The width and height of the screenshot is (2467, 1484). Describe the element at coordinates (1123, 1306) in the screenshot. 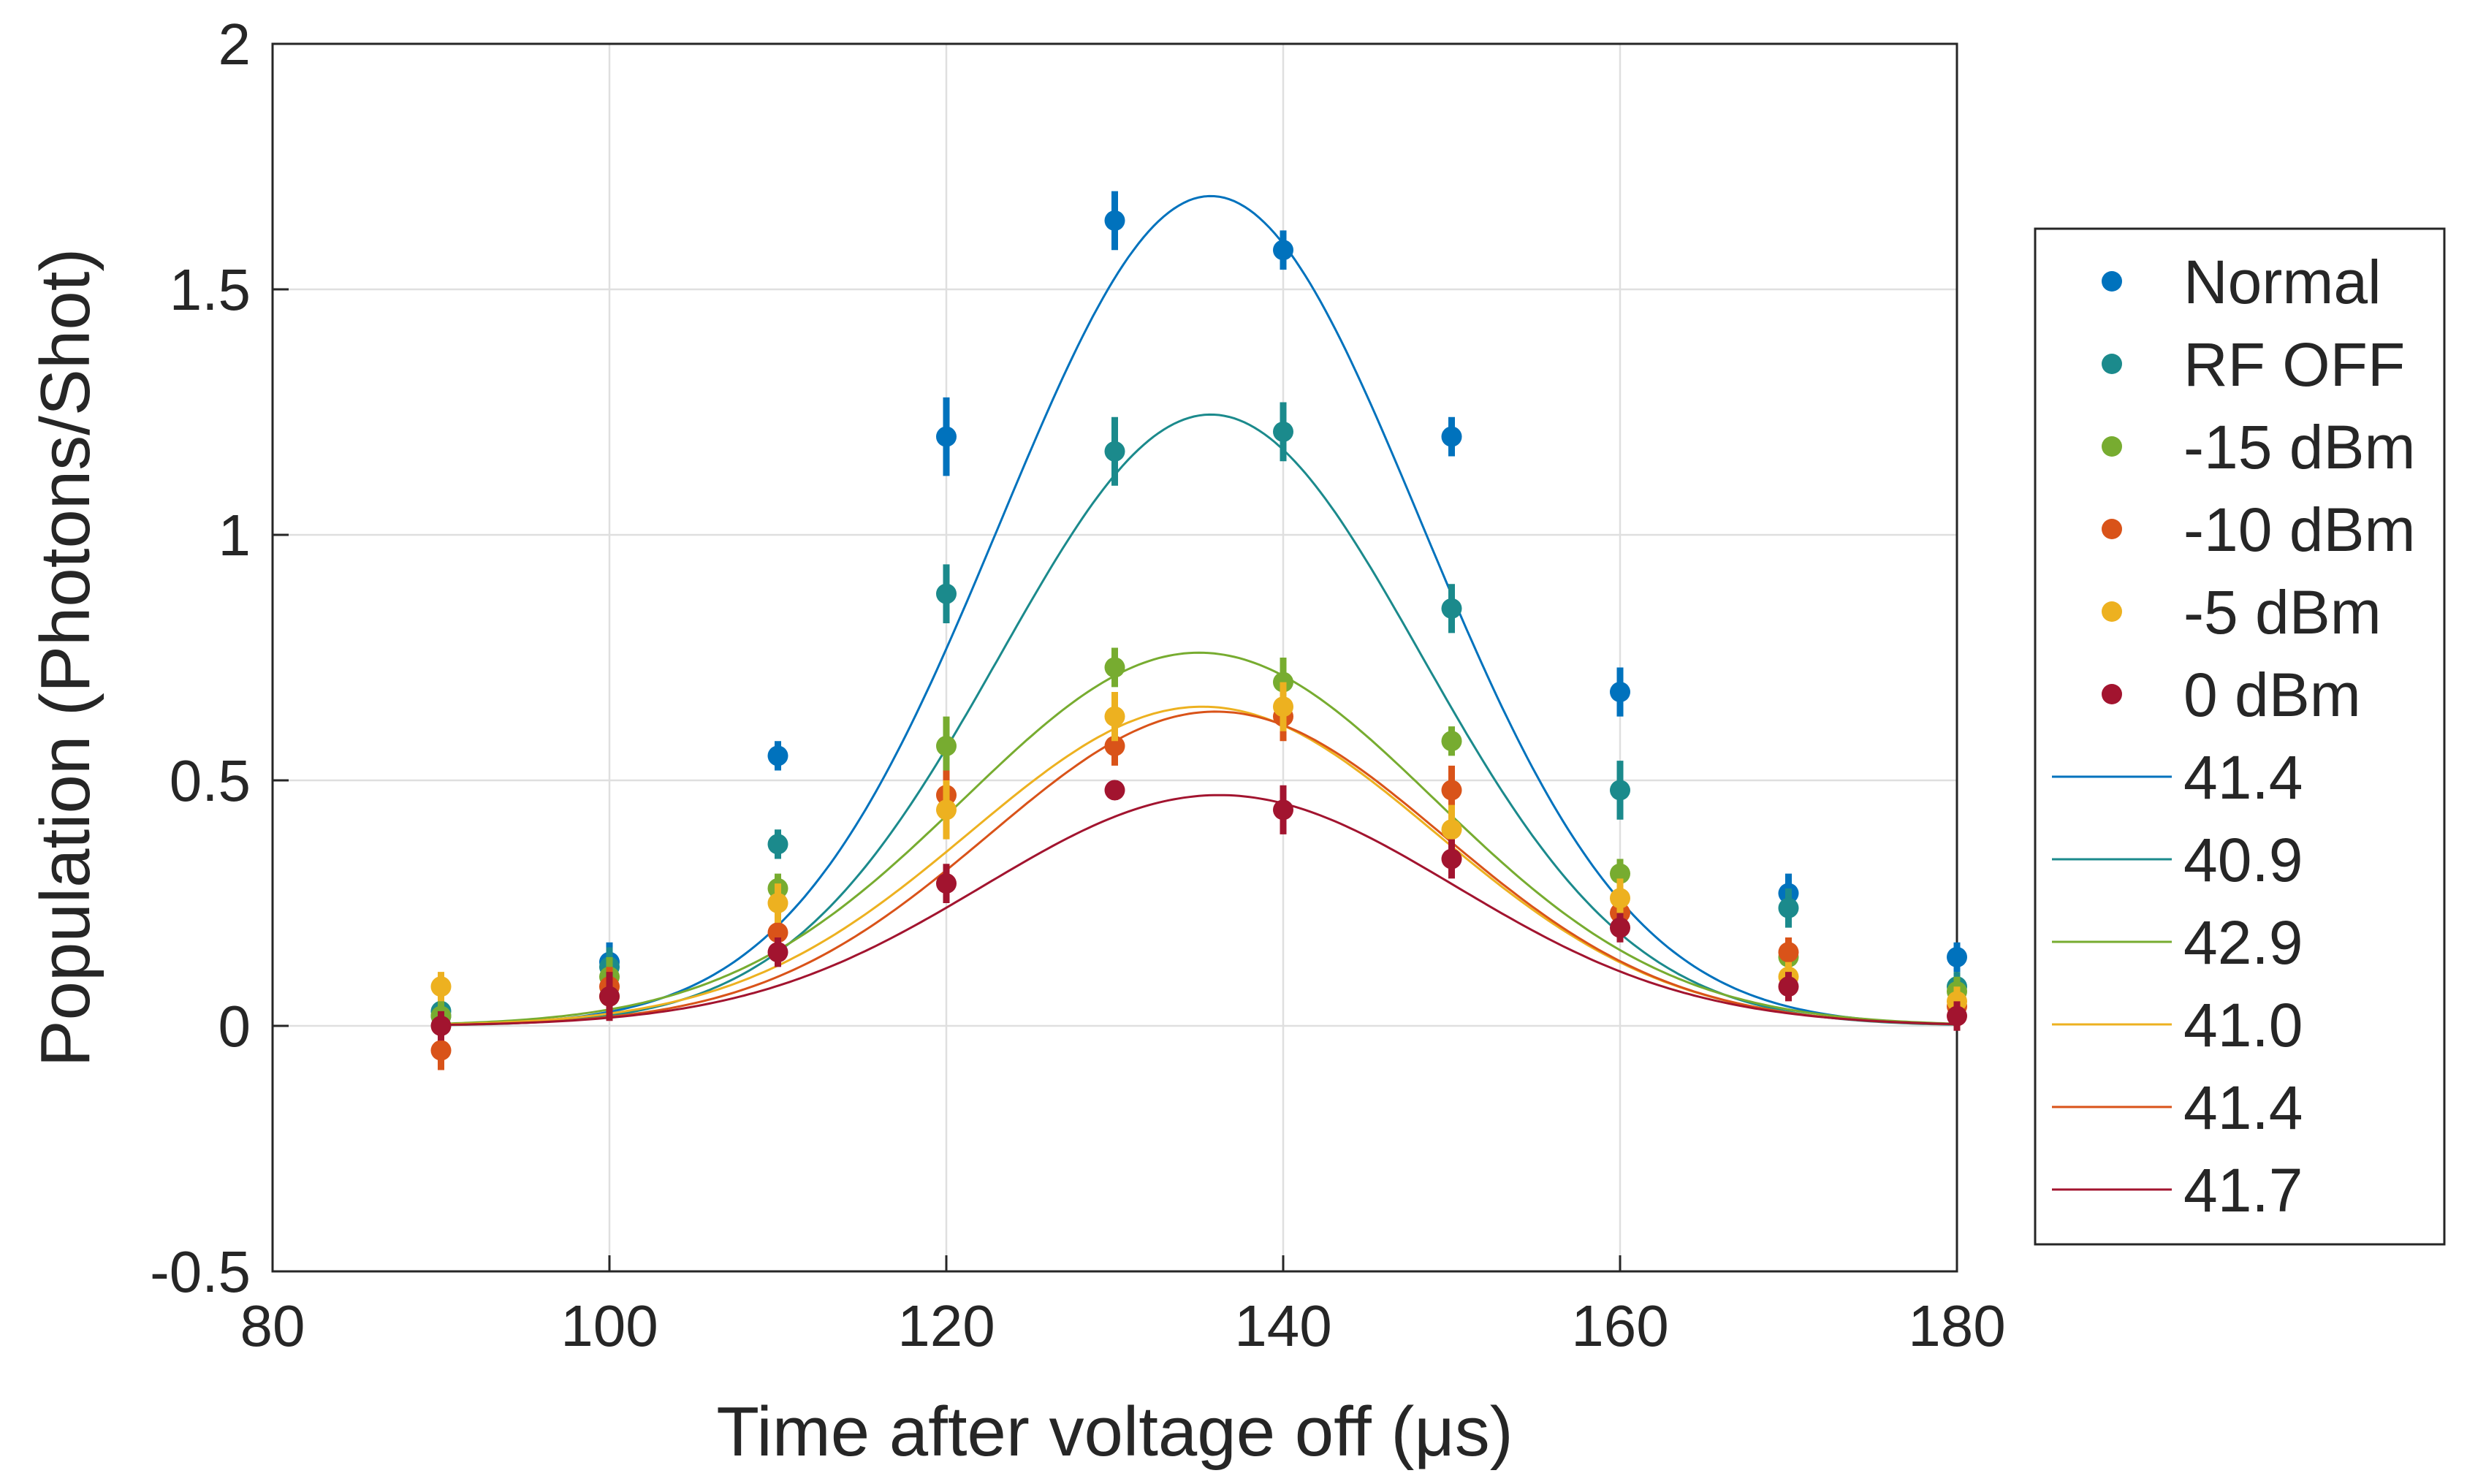

I see `x-axis-ticks: 80 100 120 140 160 180` at that location.